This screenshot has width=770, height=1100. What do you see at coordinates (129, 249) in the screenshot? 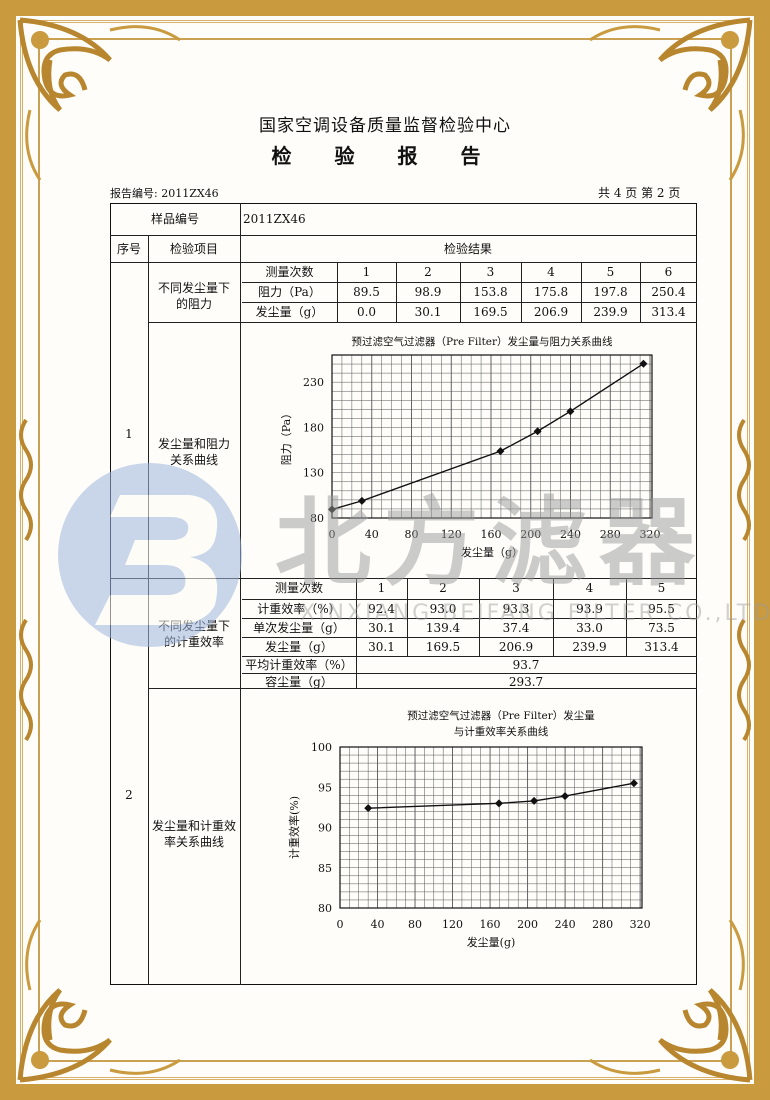
I see `column-header-seq: 序号` at bounding box center [129, 249].